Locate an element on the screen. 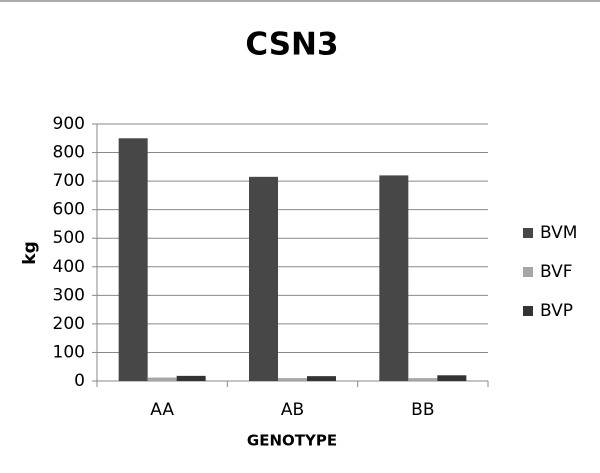 The image size is (600, 473). legend-label: BVM is located at coordinates (558, 233).